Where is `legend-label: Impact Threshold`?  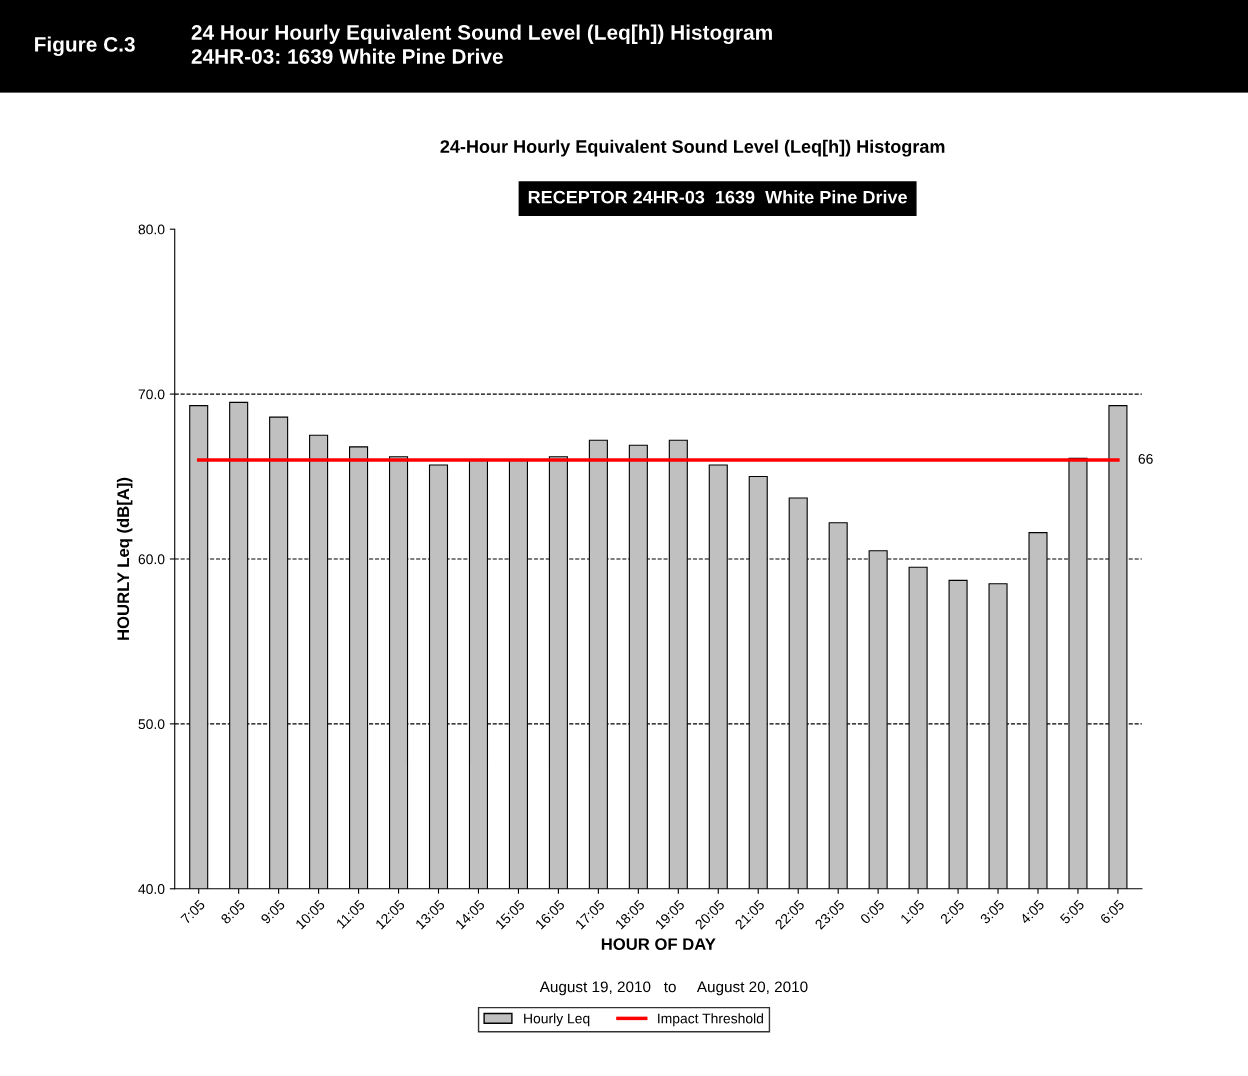
legend-label: Impact Threshold is located at coordinates (710, 1020).